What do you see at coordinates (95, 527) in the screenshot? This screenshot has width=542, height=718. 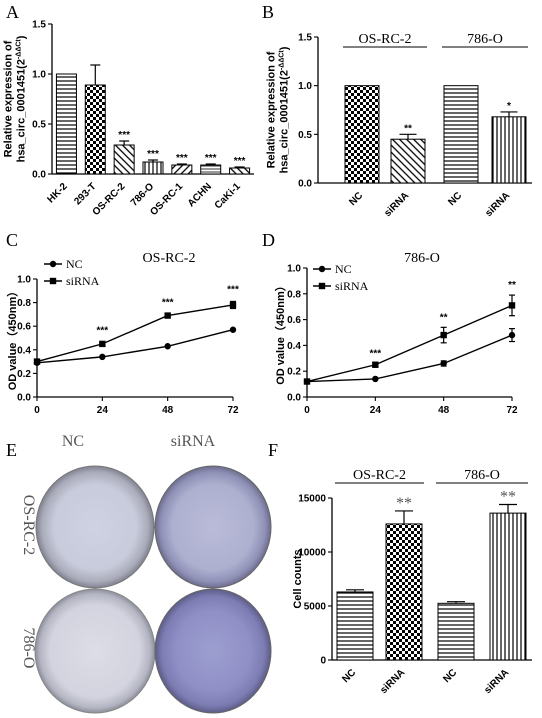 I see `dish-os-rc-2-nc` at bounding box center [95, 527].